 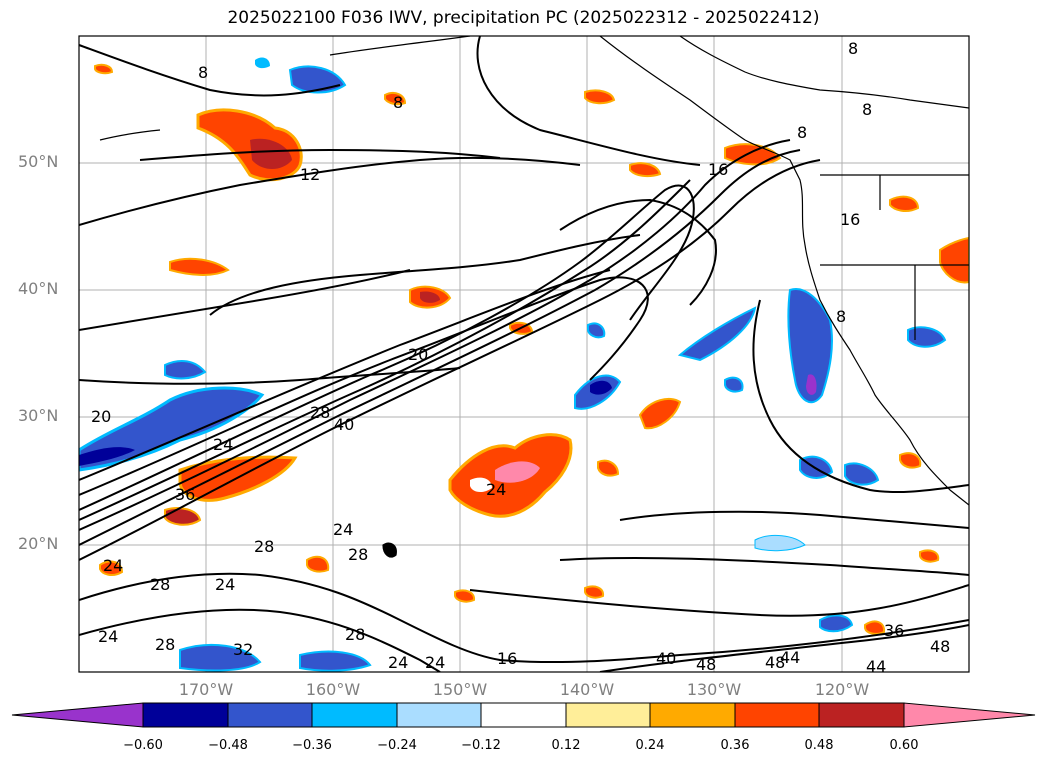 What do you see at coordinates (333, 689) in the screenshot?
I see `lon-label: 160°W` at bounding box center [333, 689].